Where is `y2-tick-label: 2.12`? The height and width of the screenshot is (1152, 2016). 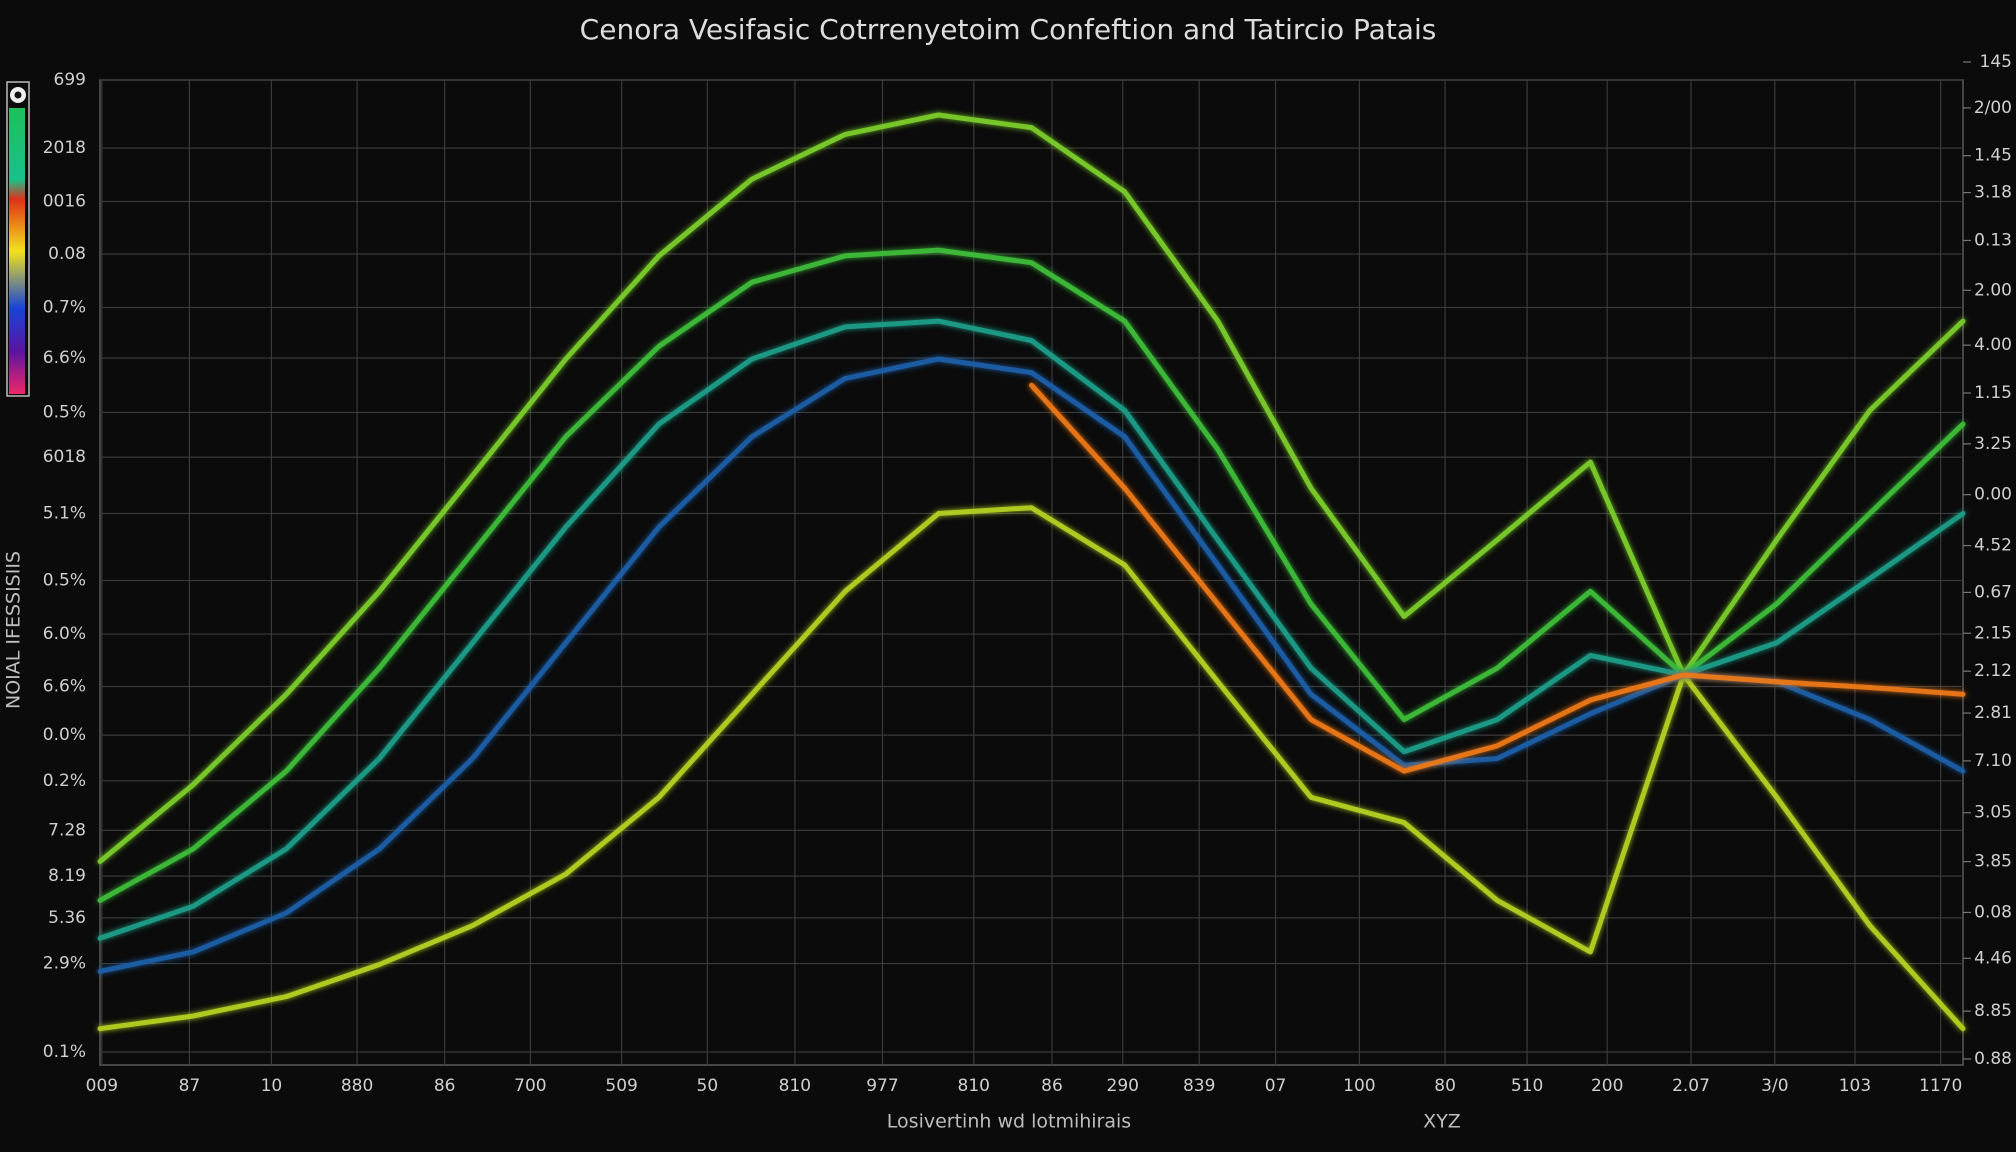
y2-tick-label: 2.12 is located at coordinates (1993, 671).